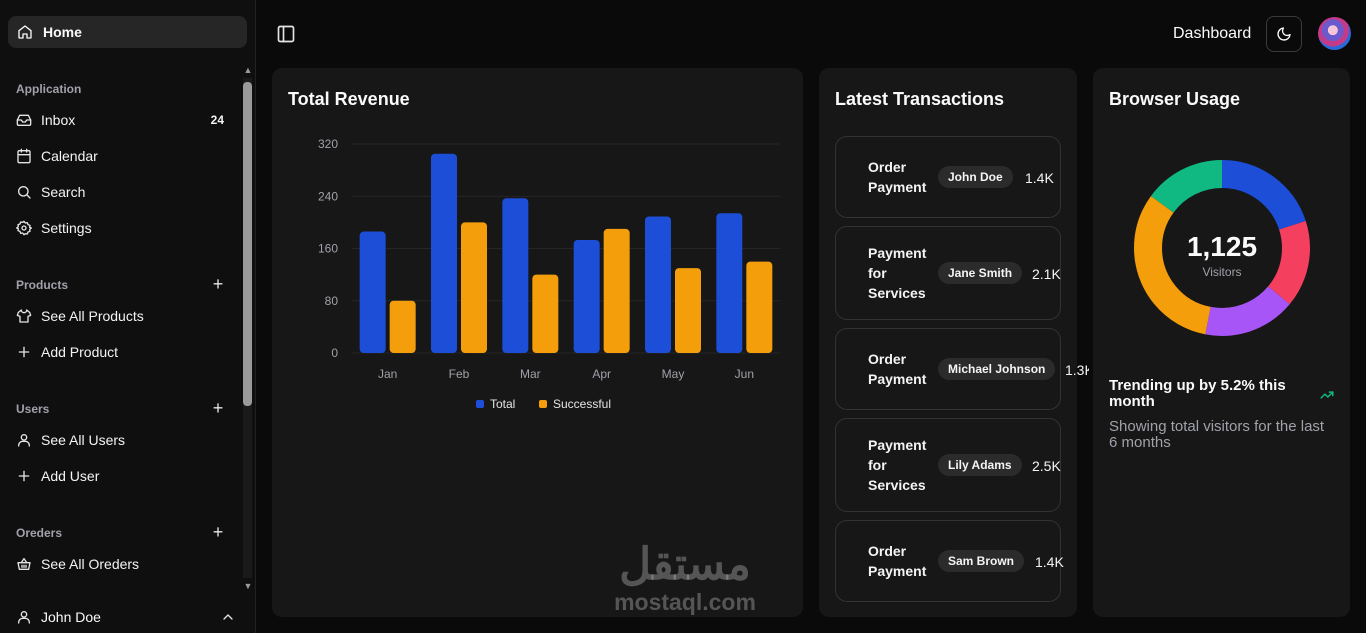 The image size is (1366, 633). Describe the element at coordinates (1077, 370) in the screenshot. I see `transaction-amount: 1.3K` at that location.